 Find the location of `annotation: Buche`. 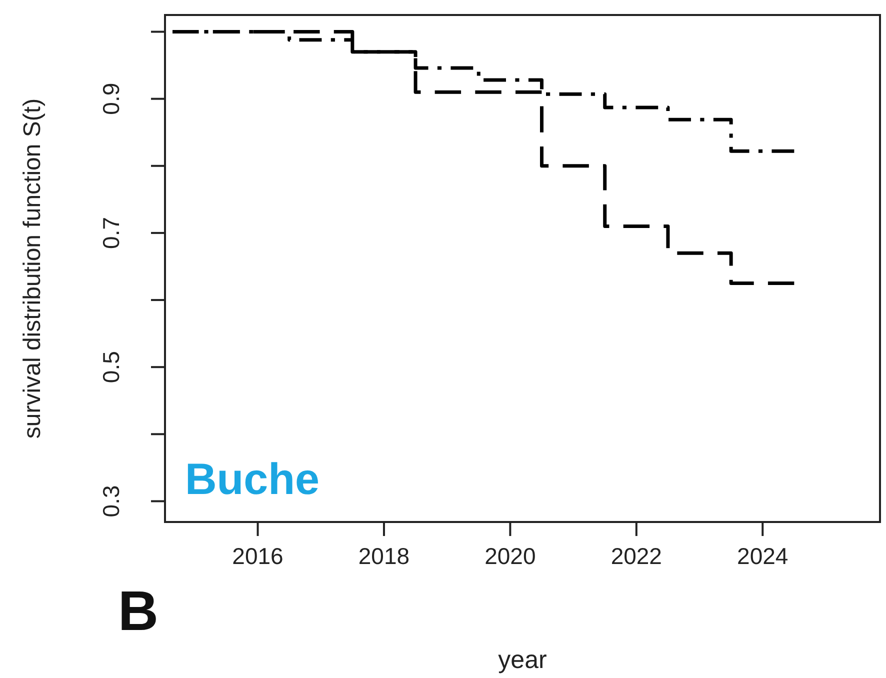

annotation: Buche is located at coordinates (252, 479).